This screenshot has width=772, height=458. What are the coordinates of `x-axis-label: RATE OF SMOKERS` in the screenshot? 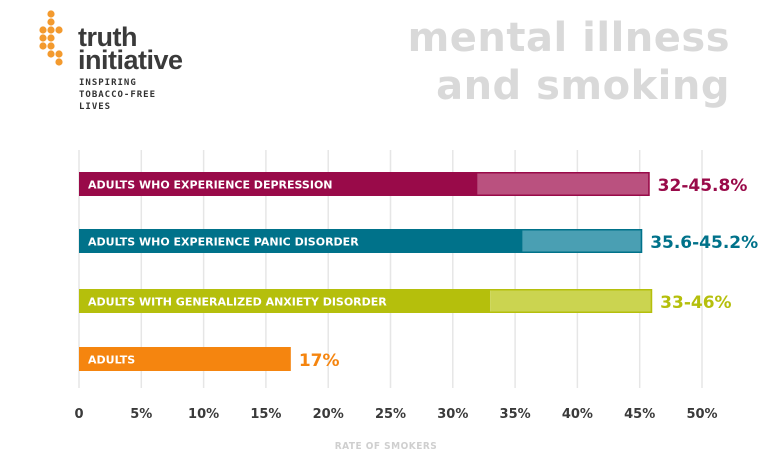 It's located at (386, 446).